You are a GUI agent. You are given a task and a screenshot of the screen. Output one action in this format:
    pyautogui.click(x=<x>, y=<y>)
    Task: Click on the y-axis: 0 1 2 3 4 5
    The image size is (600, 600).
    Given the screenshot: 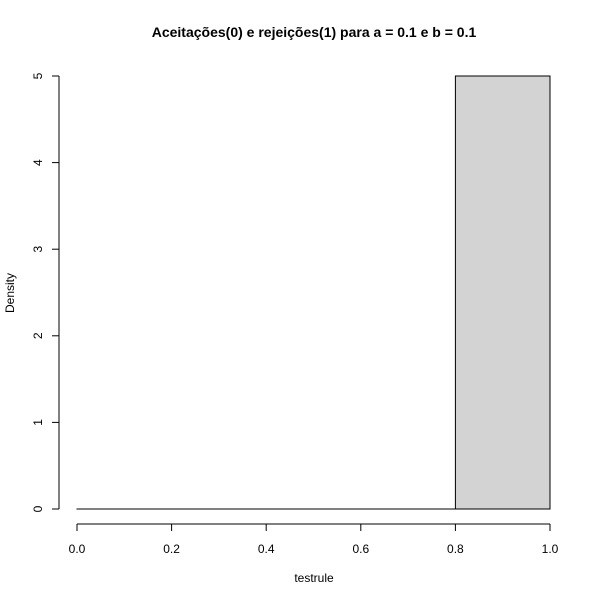 What is the action you would take?
    pyautogui.click(x=45, y=292)
    